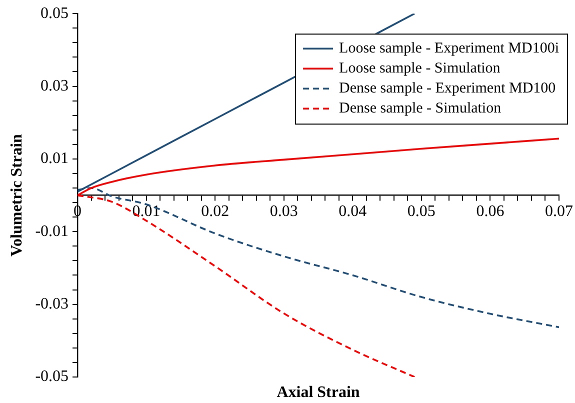 This screenshot has height=403, width=575. What do you see at coordinates (284, 211) in the screenshot?
I see `x-tick-label: 0.03` at bounding box center [284, 211].